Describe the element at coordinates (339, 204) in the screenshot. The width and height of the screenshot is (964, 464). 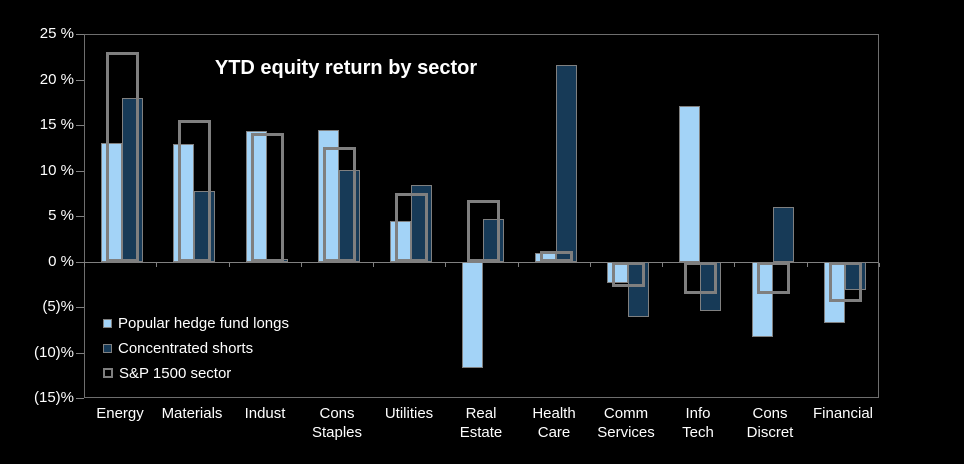
I see `bar-s-p-1500-sector-cons-staples` at that location.